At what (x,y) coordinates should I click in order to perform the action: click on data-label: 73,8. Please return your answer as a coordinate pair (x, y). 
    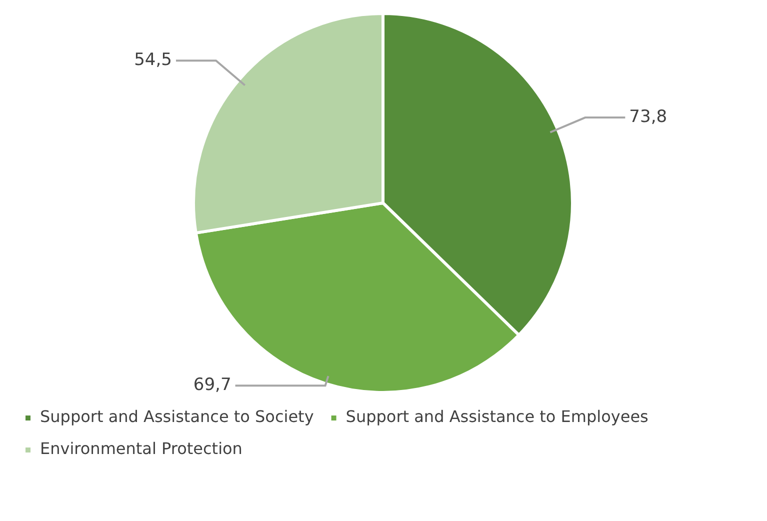
    Looking at the image, I should click on (648, 116).